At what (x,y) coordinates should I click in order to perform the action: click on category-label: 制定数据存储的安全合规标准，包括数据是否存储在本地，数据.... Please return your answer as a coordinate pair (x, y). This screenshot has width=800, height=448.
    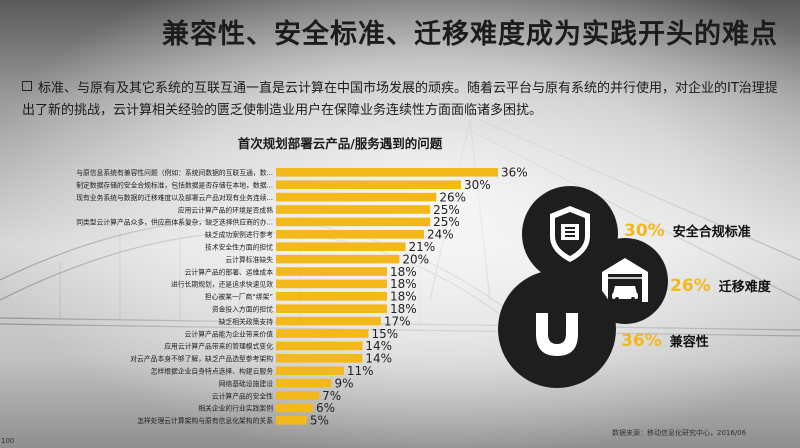
    Looking at the image, I should click on (174, 185).